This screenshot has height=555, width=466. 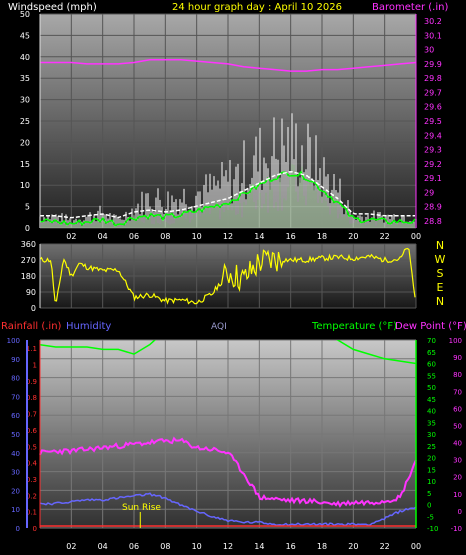 What do you see at coordinates (431, 447) in the screenshot?
I see `temp-y-tick-label: 25` at bounding box center [431, 447].